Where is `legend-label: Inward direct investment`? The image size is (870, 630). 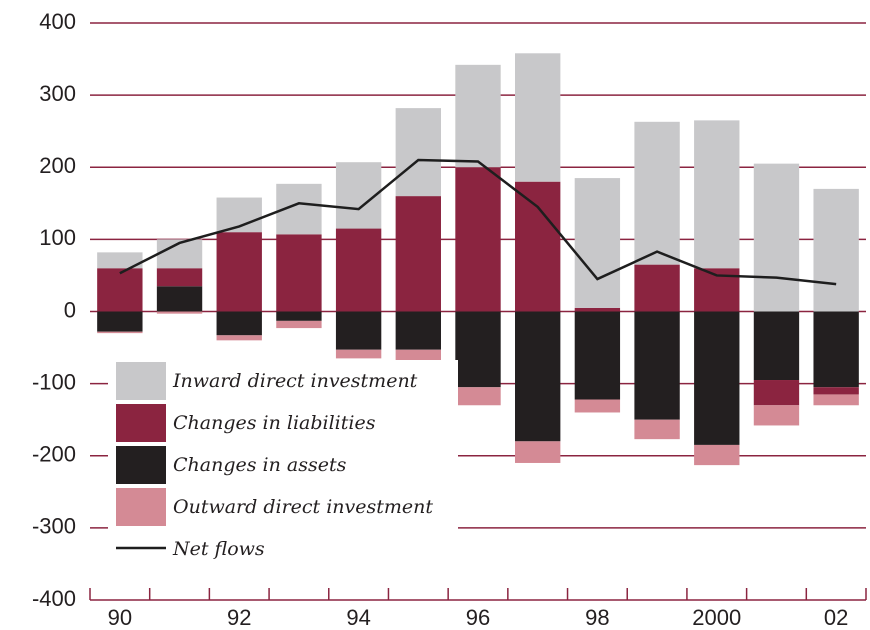 legend-label: Inward direct investment is located at coordinates (295, 381).